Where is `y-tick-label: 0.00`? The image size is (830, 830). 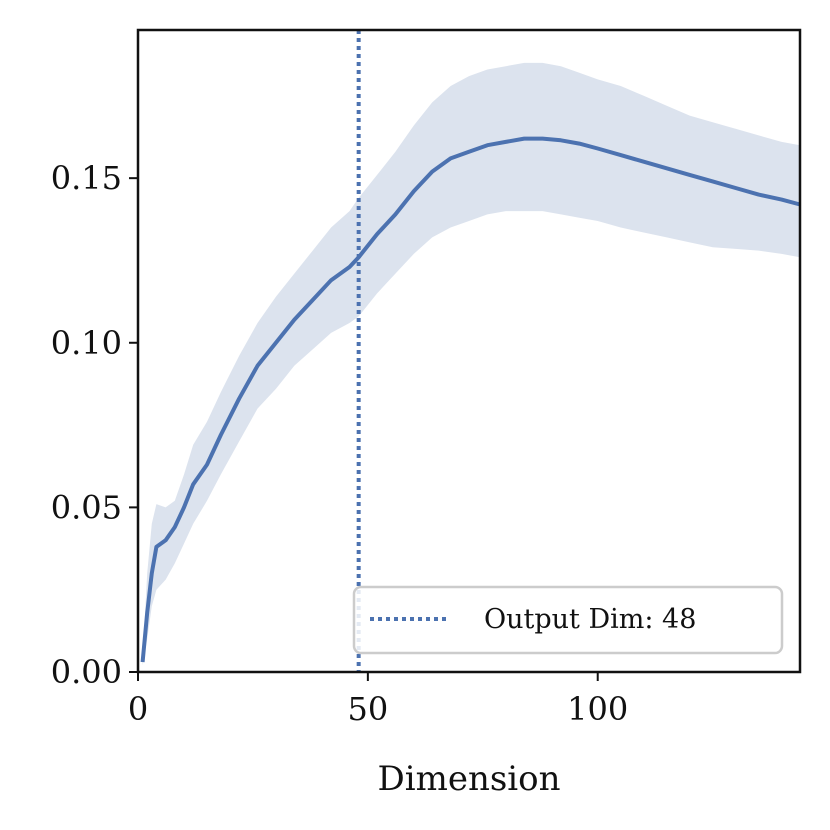 y-tick-label: 0.00 is located at coordinates (86, 672).